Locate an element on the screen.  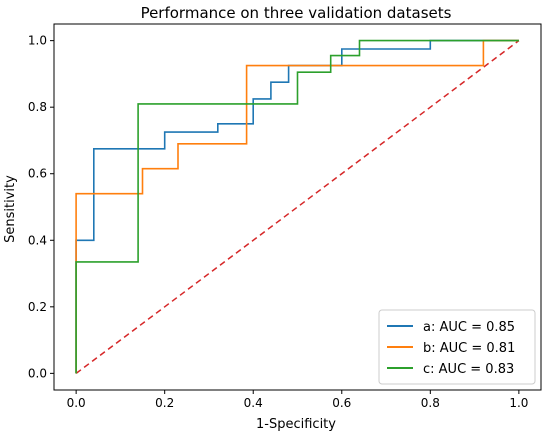
legend-box is located at coordinates (457, 347).